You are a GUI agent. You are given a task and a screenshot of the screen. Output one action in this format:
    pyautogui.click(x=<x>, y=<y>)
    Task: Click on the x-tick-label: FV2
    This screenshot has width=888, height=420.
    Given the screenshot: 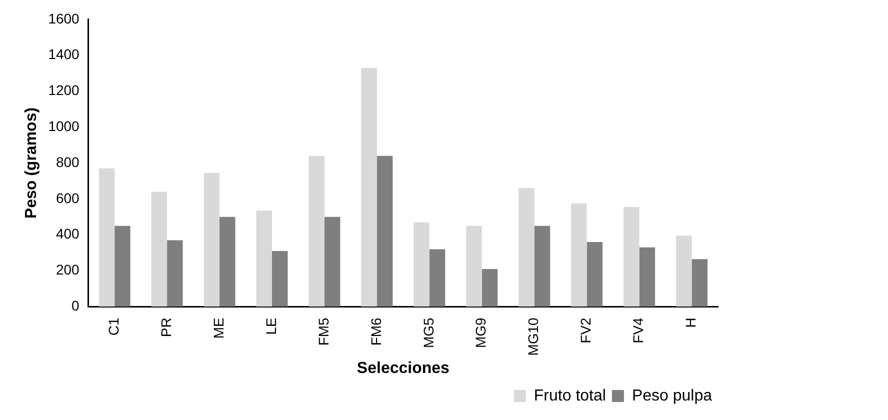 What is the action you would take?
    pyautogui.click(x=586, y=330)
    